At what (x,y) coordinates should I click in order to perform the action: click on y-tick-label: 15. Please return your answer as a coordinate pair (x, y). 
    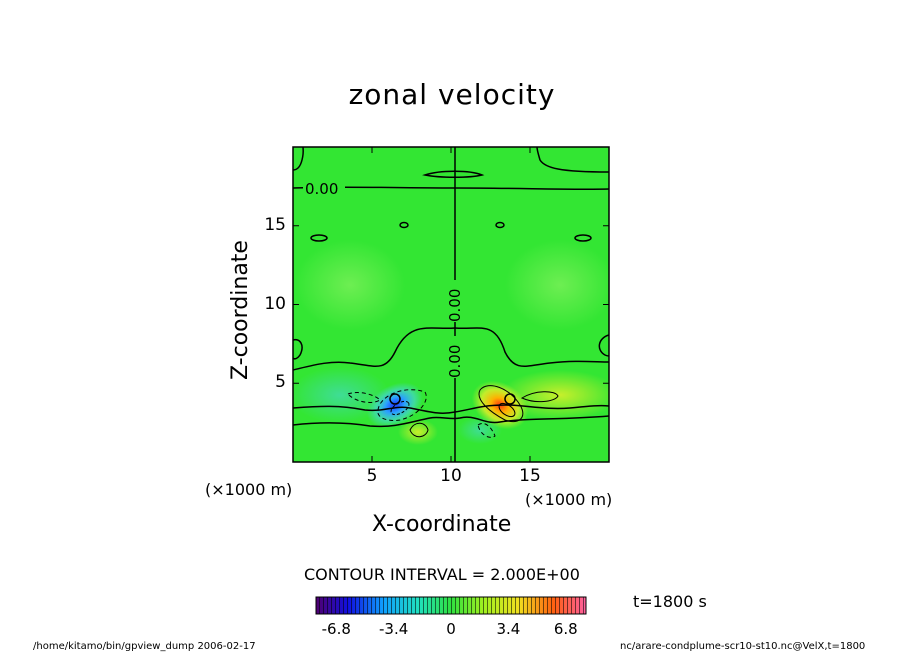
    Looking at the image, I should click on (275, 224).